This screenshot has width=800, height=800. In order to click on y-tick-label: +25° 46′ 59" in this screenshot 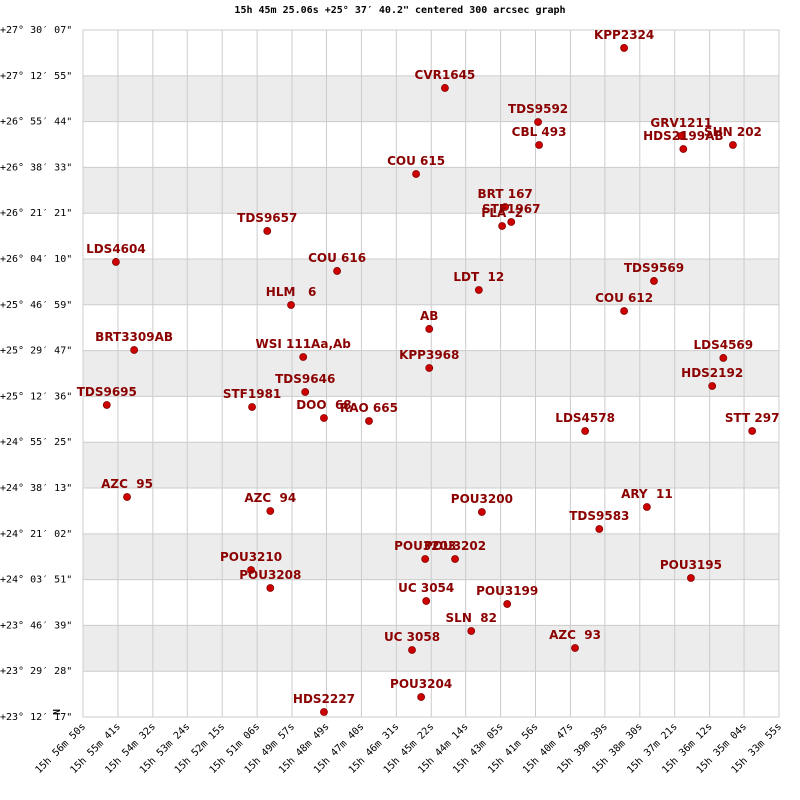, I will do `click(36, 305)`.